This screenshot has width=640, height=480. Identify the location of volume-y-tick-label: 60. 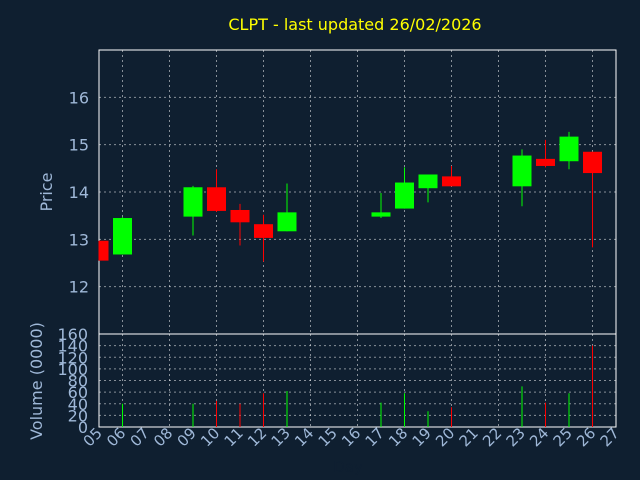
(78, 392).